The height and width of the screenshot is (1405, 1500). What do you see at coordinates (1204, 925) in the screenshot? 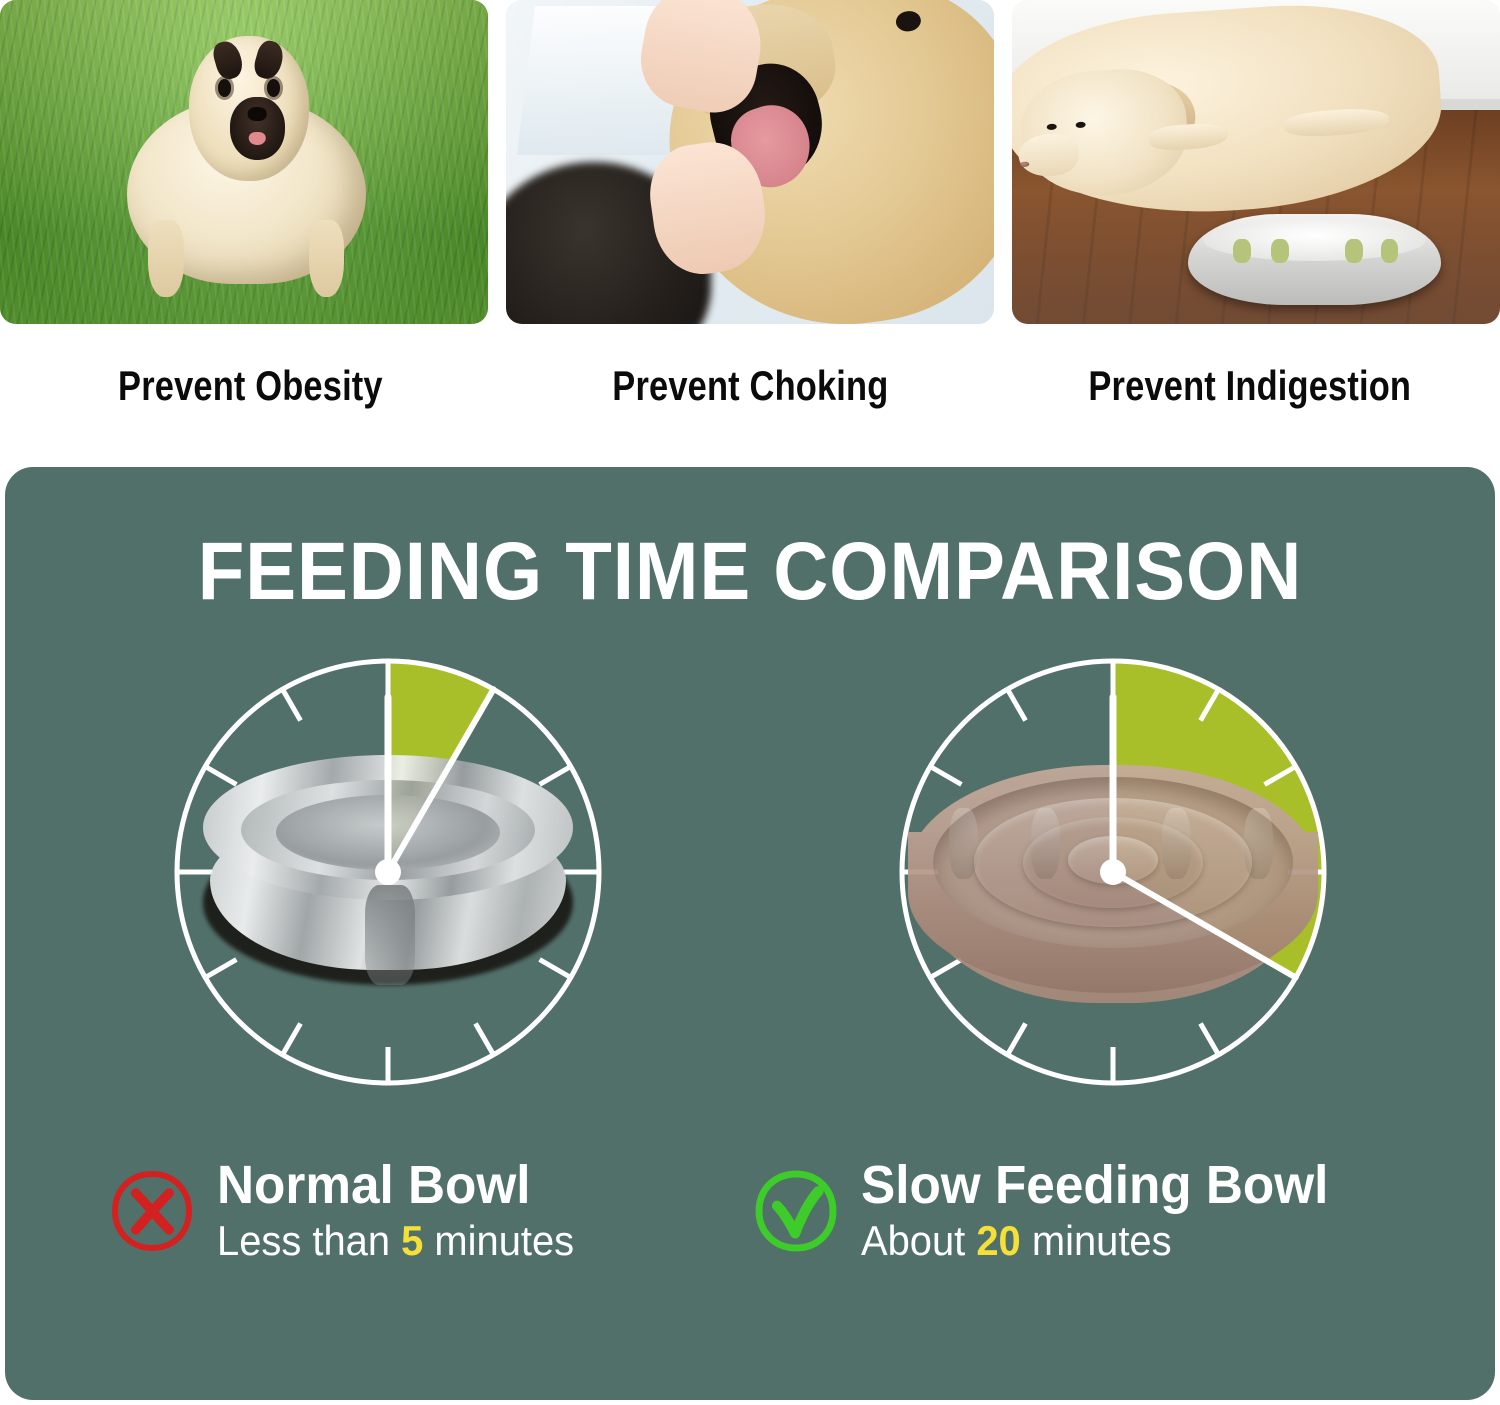
I see `hand-end-20min` at bounding box center [1204, 925].